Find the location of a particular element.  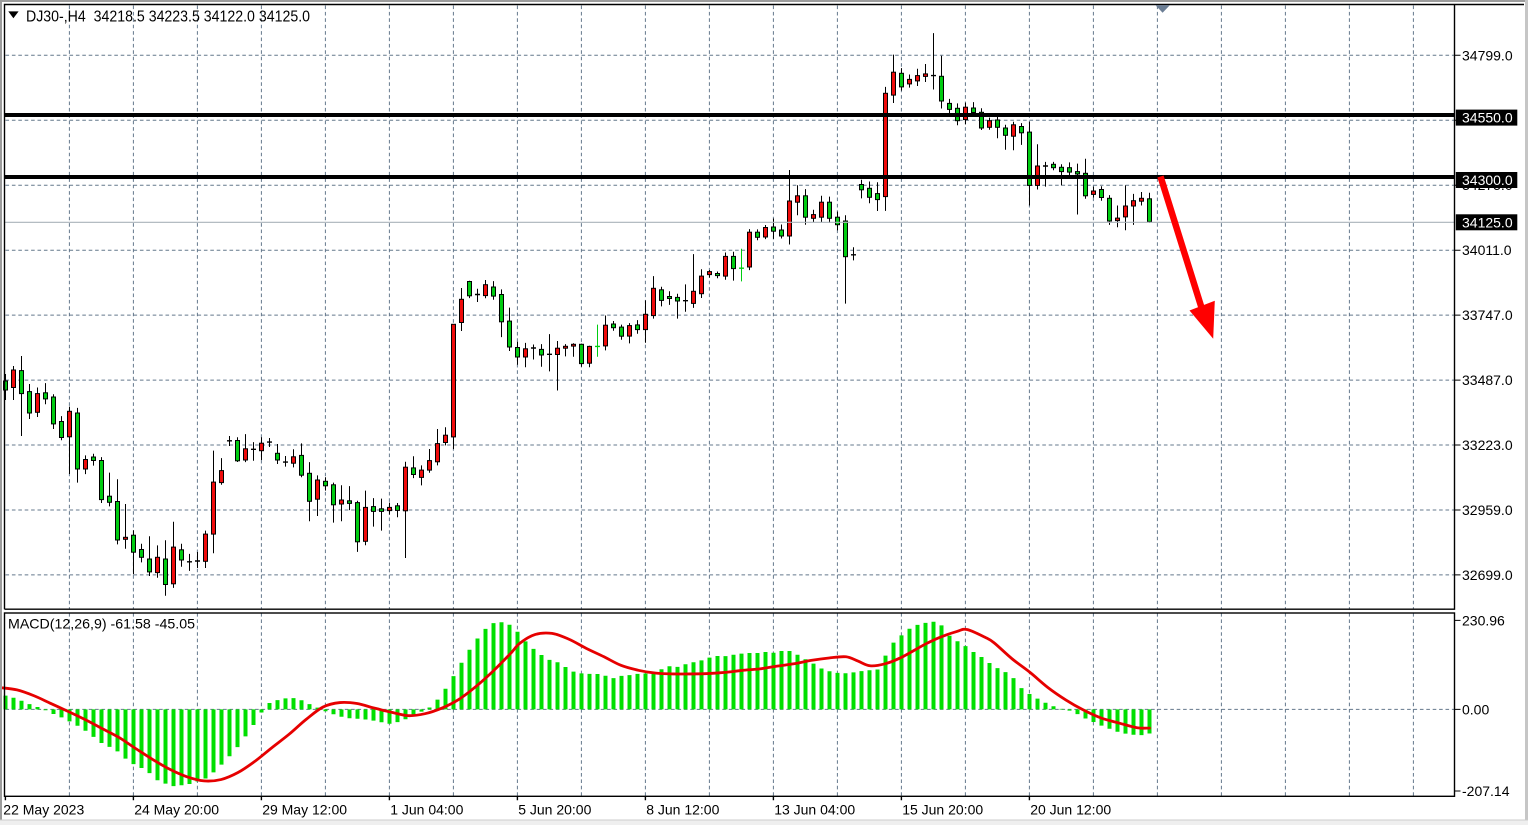

svg-text: 34799.0 is located at coordinates (1487, 55).